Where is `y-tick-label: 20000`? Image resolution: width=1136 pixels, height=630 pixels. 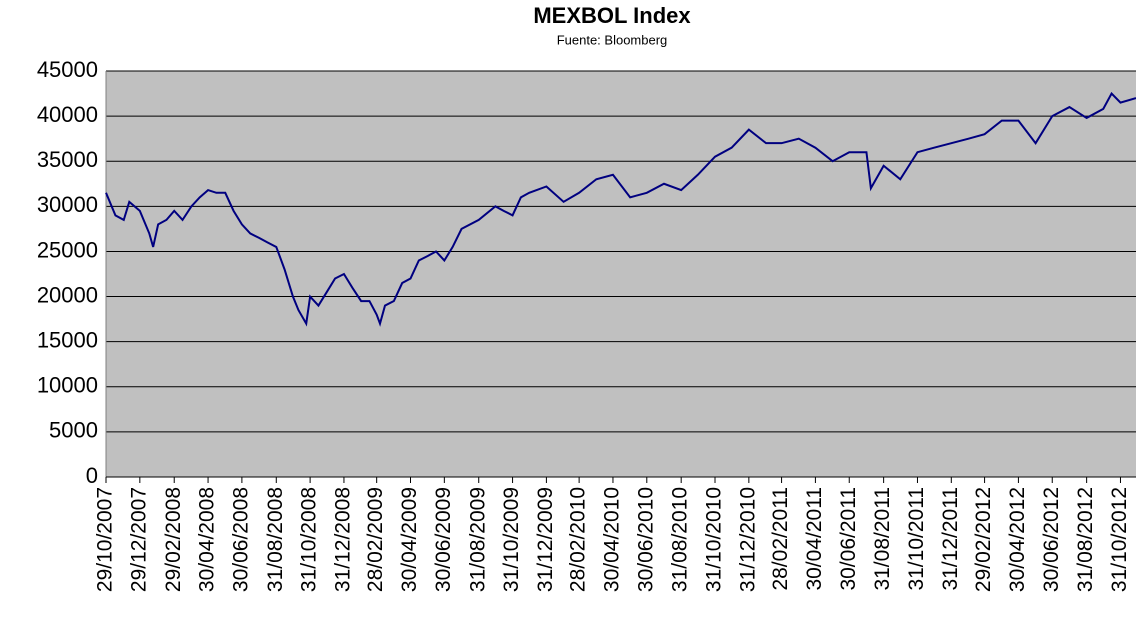 y-tick-label: 20000 is located at coordinates (67, 294).